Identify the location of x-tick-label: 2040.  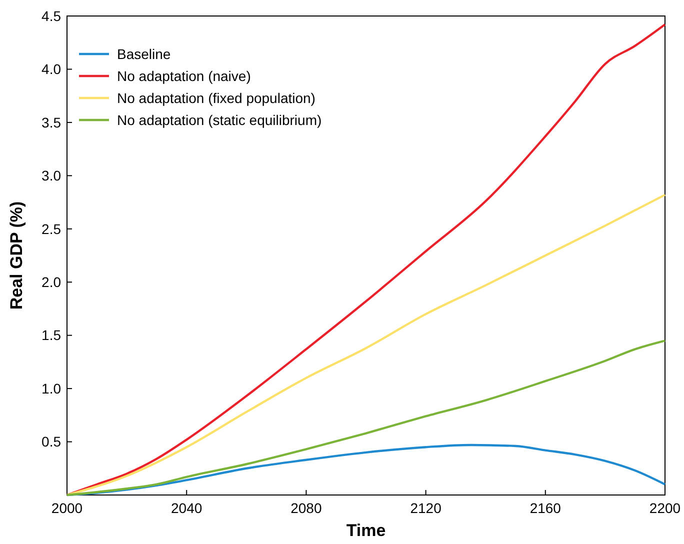
(186, 508).